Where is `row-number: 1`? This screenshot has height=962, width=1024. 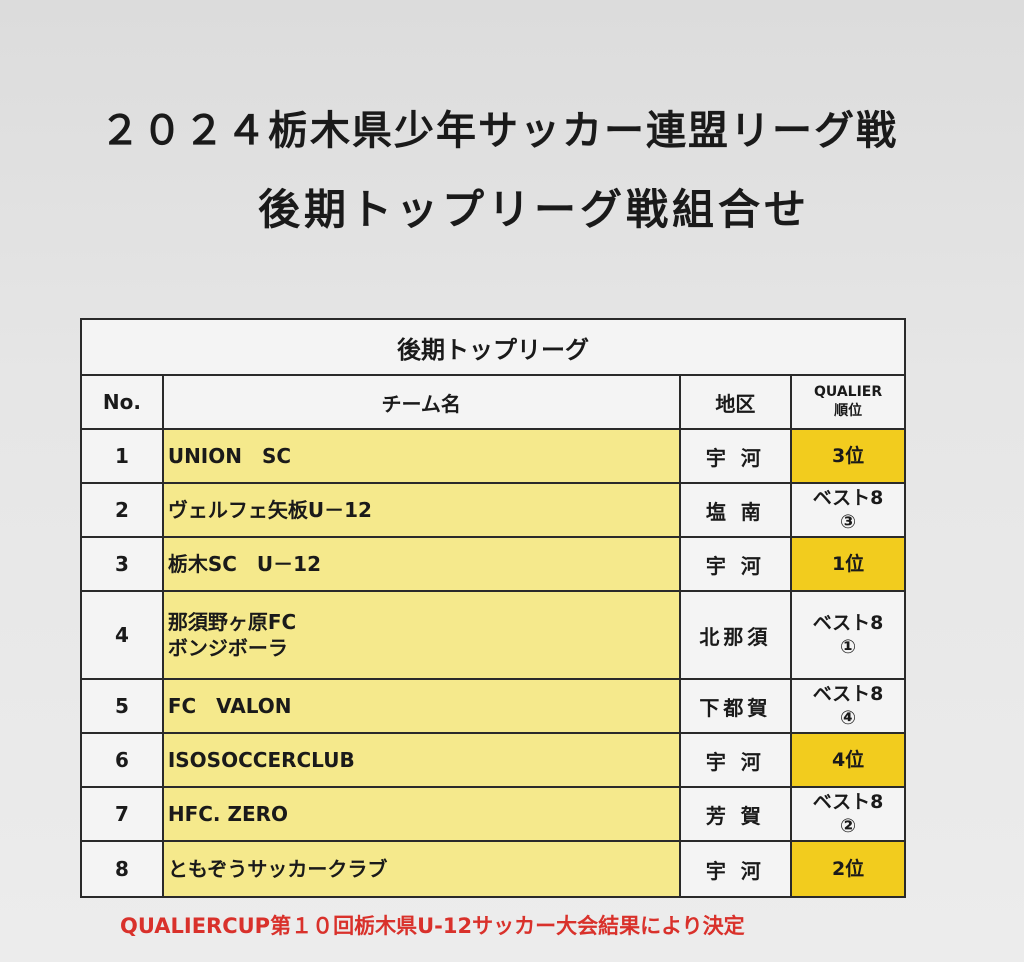
row-number: 1 is located at coordinates (122, 456).